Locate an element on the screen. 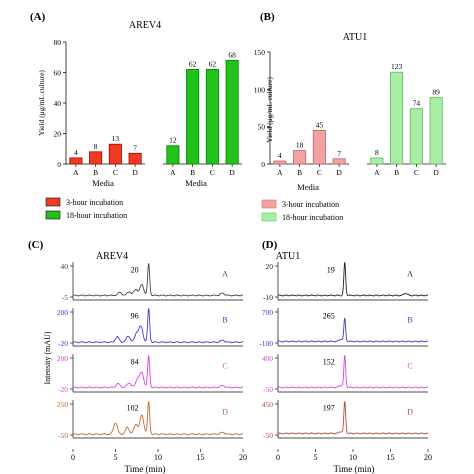 This screenshot has height=474, width=474. y-tick-label: 80 is located at coordinates (58, 42).